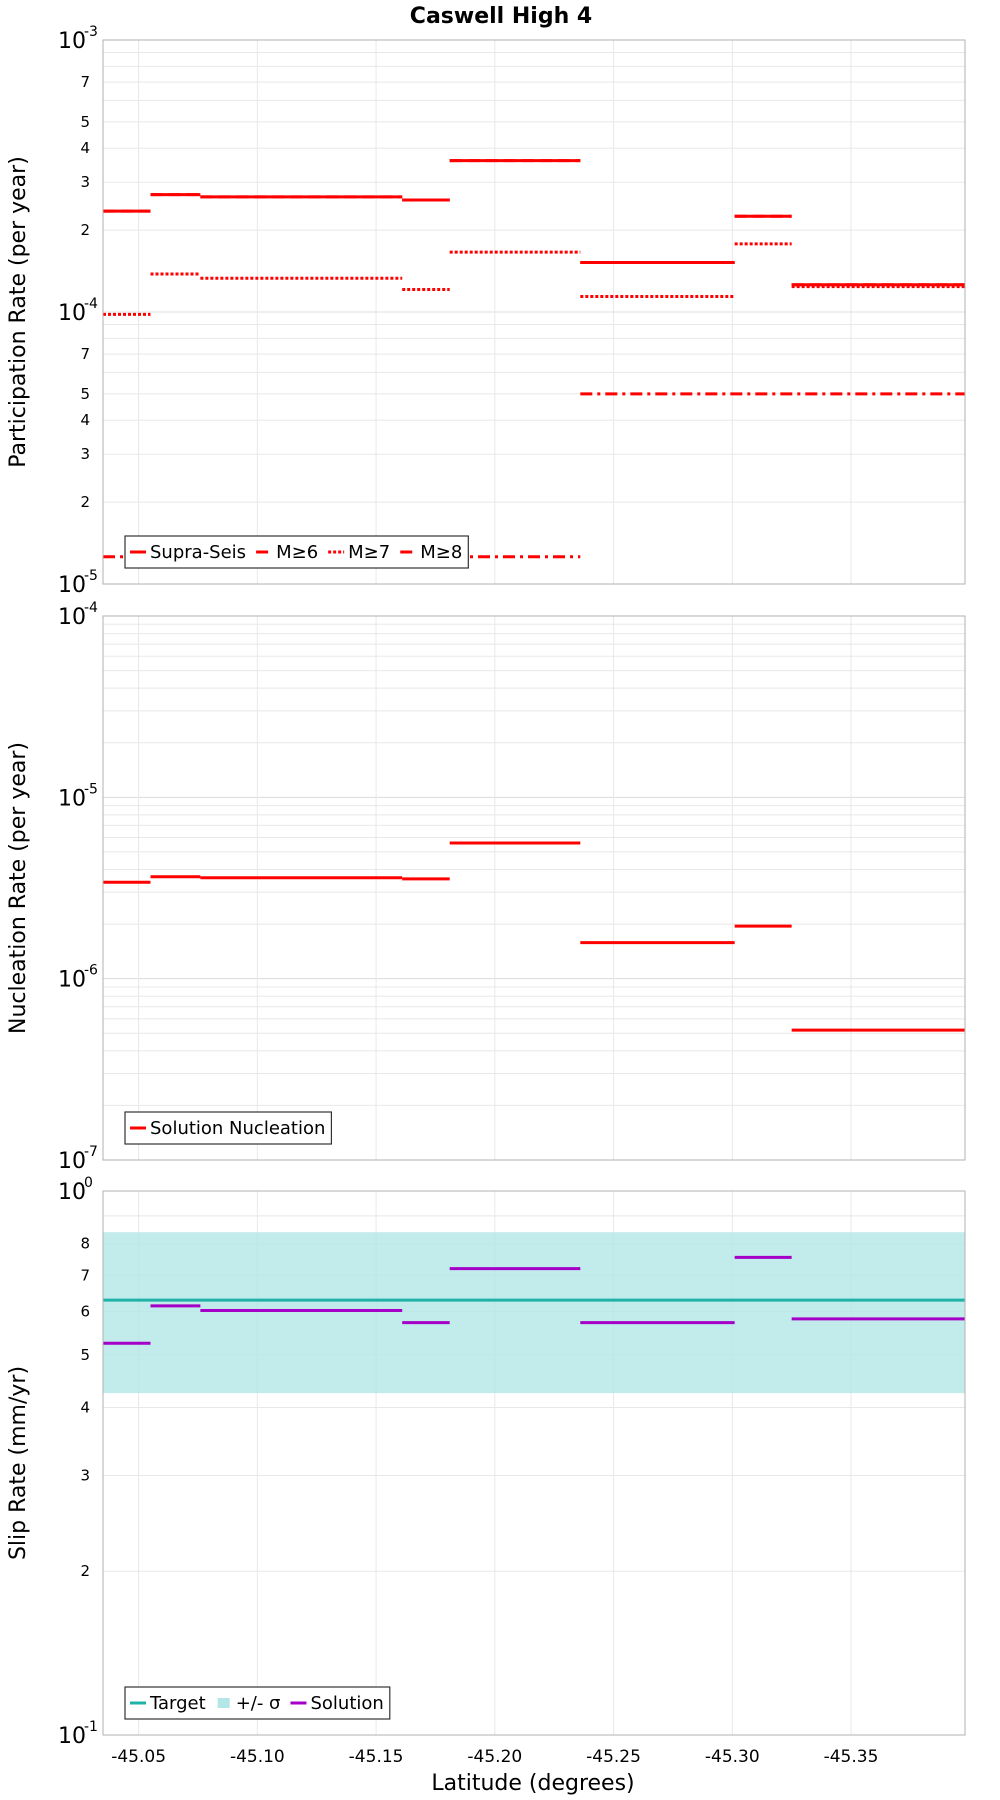  Describe the element at coordinates (534, 1300) in the screenshot. I see `series-solution` at that location.